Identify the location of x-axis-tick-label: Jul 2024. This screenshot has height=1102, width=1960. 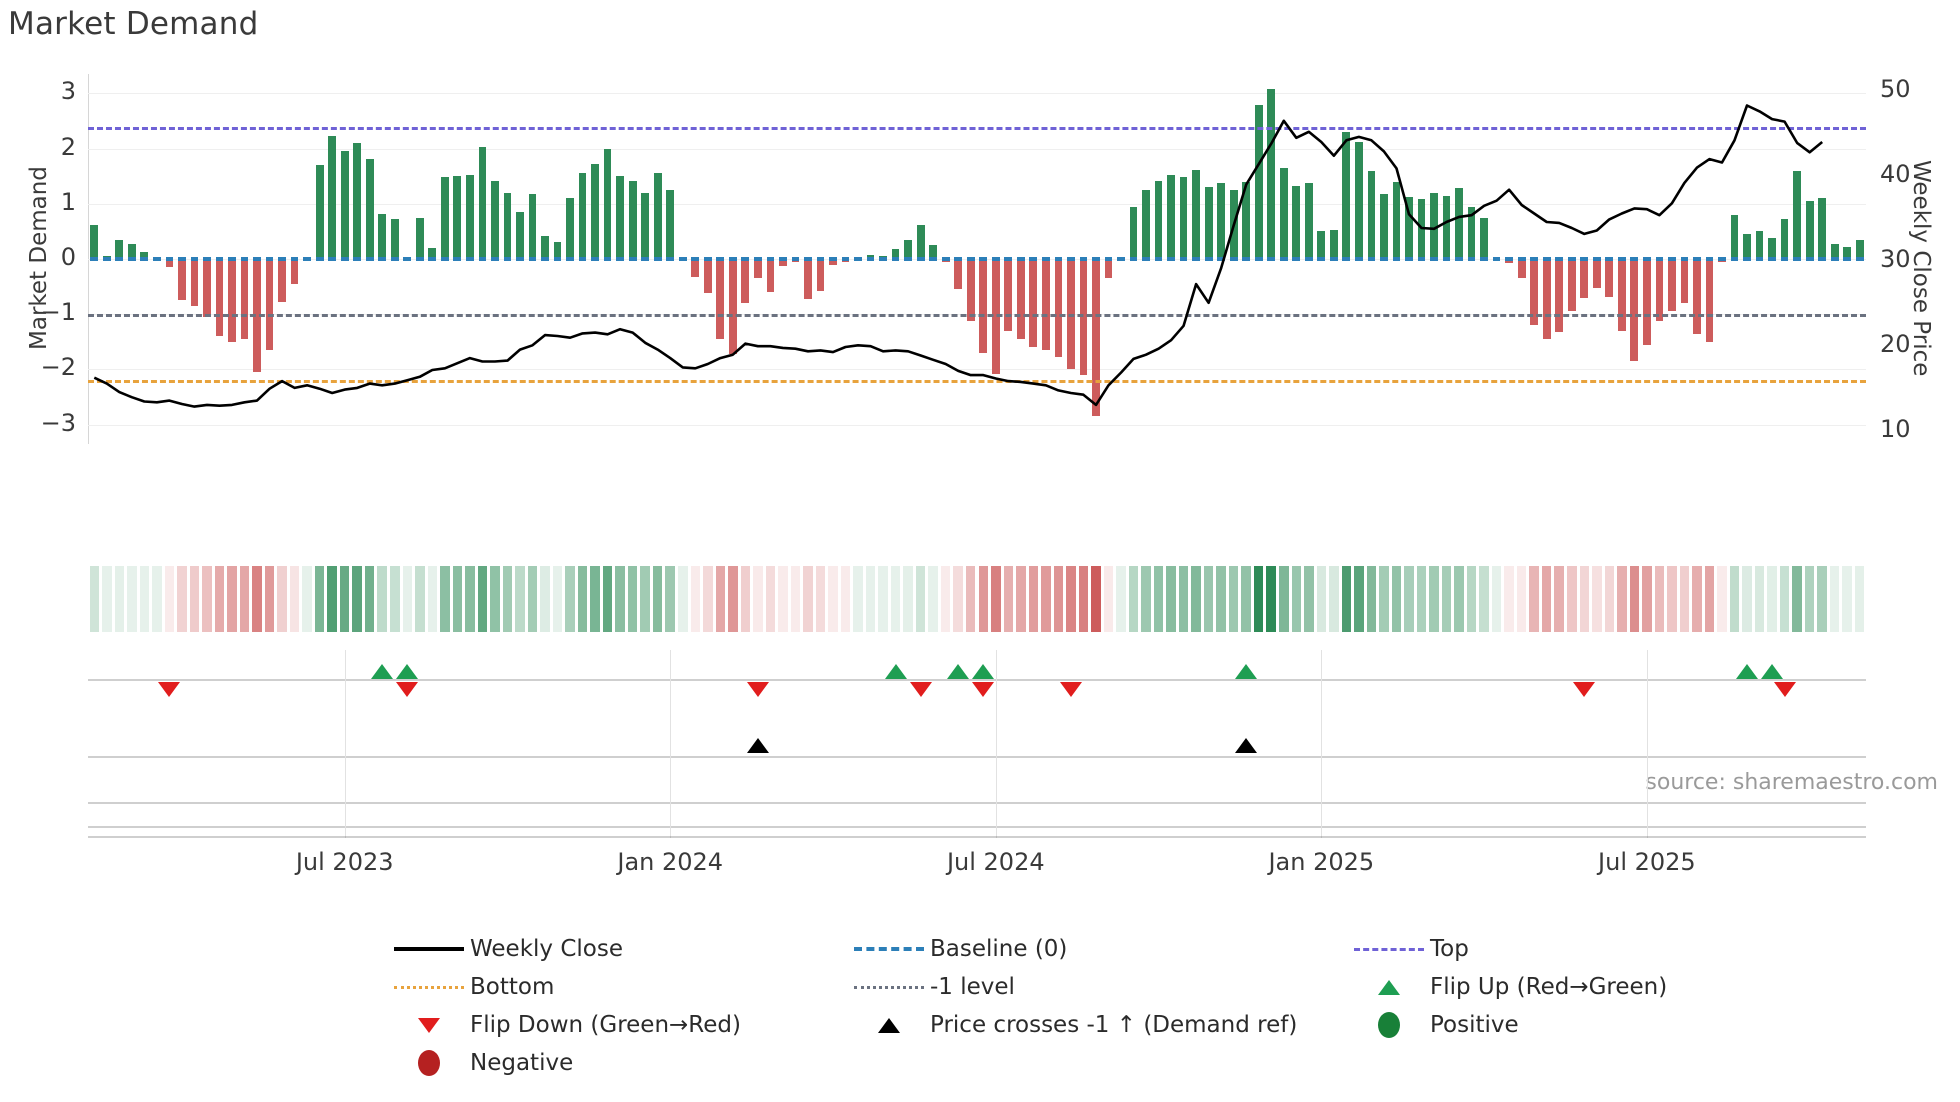
(995, 862).